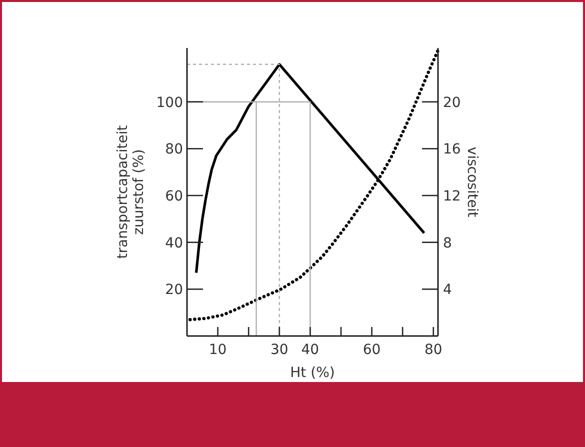 Image resolution: width=585 pixels, height=447 pixels. Describe the element at coordinates (169, 102) in the screenshot. I see `y-tick-label: 100` at that location.